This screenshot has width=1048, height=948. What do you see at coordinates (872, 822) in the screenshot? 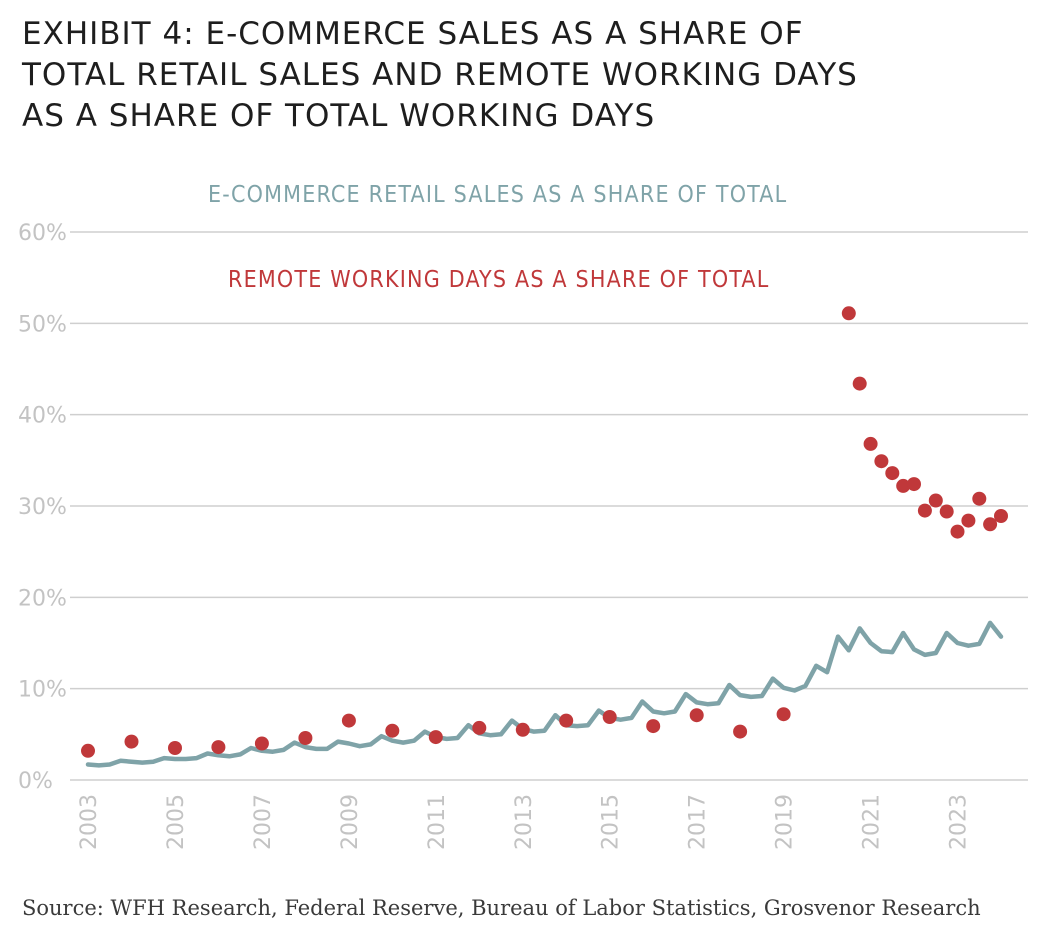
I see `x-tick-label: 2021` at bounding box center [872, 822].